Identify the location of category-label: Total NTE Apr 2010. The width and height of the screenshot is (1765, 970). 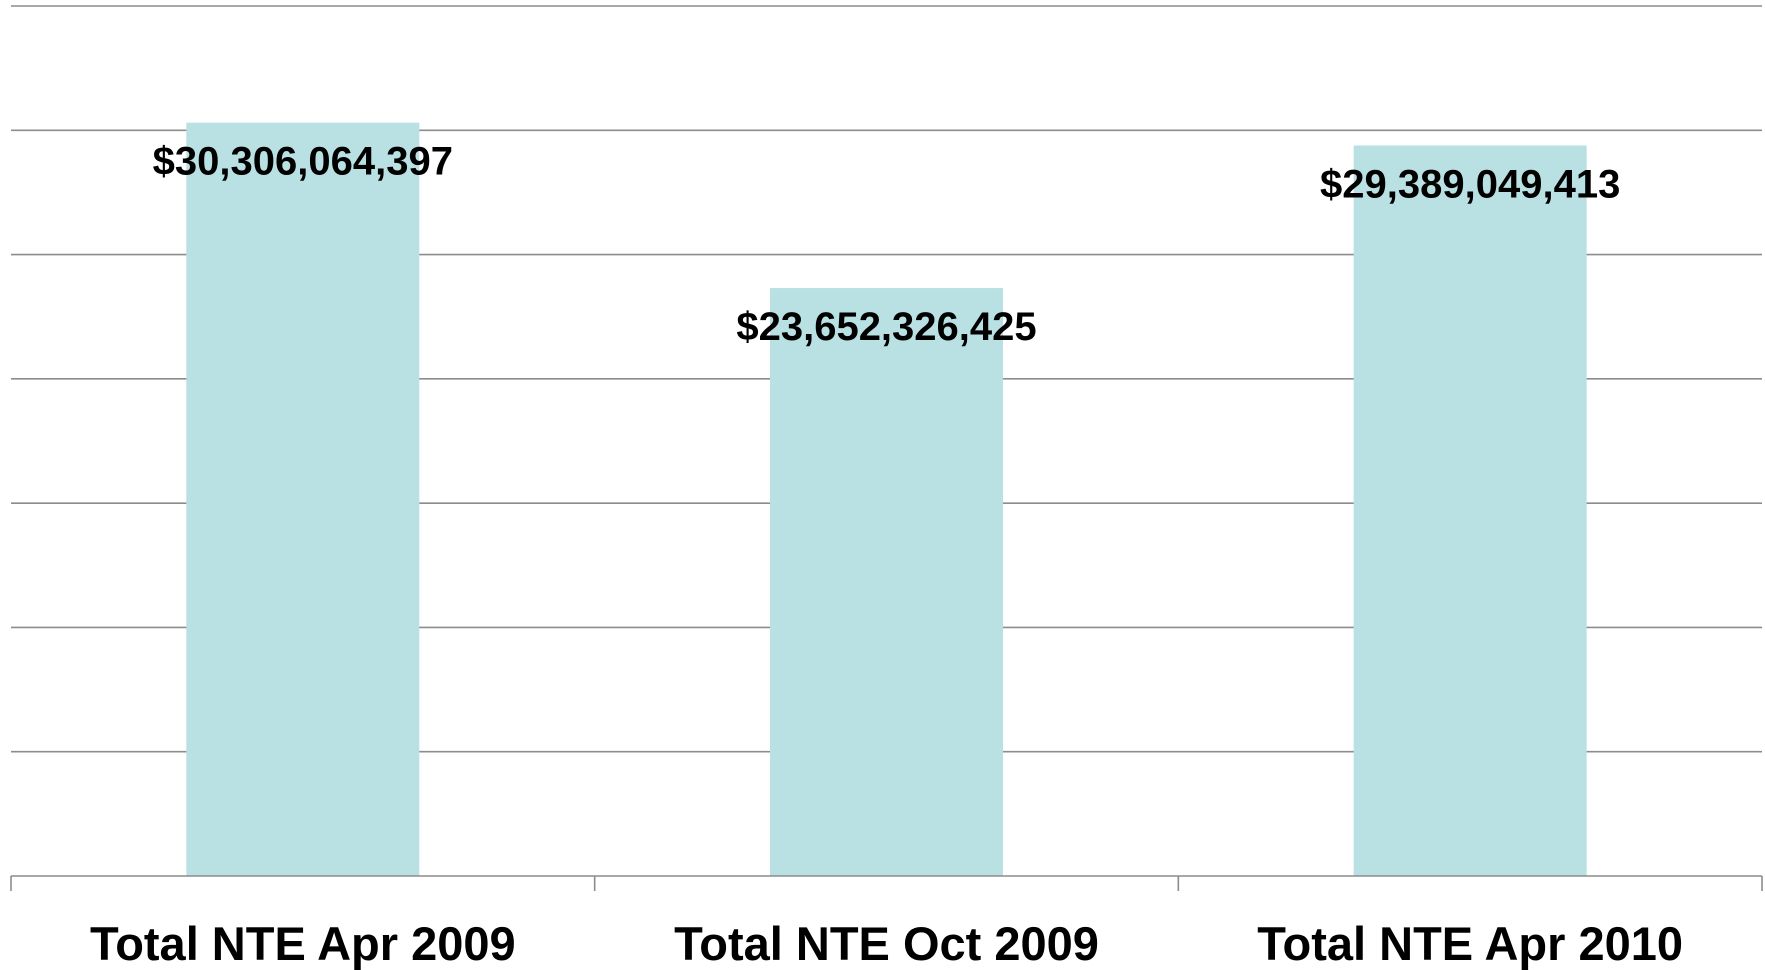
(1470, 943).